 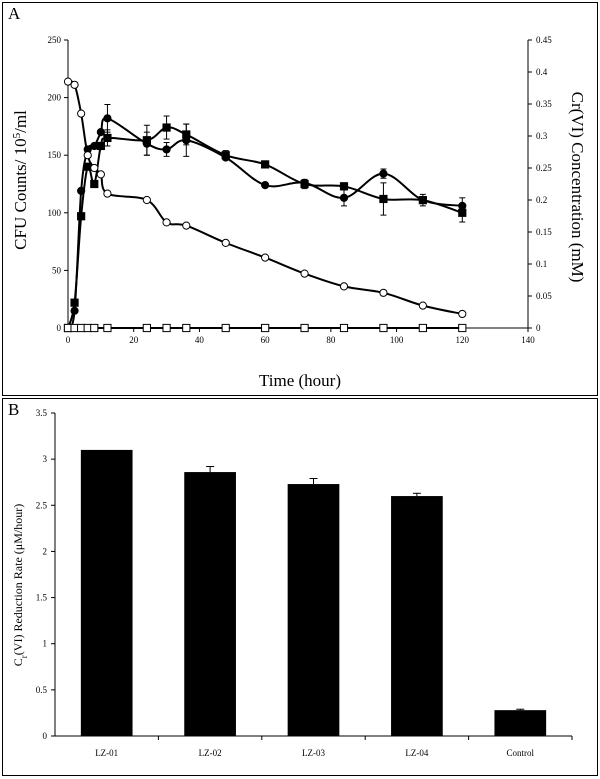 I want to click on panel-a-left-tick-label: 200, so click(x=55, y=98).